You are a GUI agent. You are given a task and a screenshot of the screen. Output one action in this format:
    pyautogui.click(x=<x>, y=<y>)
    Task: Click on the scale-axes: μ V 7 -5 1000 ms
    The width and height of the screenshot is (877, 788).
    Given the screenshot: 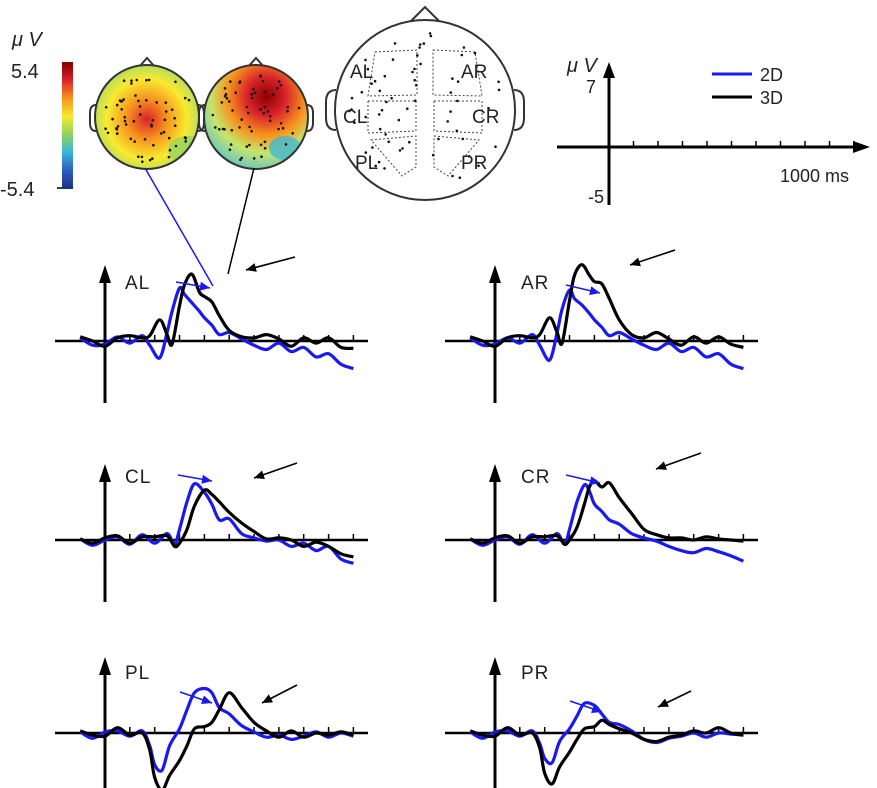 What is the action you would take?
    pyautogui.click(x=713, y=131)
    